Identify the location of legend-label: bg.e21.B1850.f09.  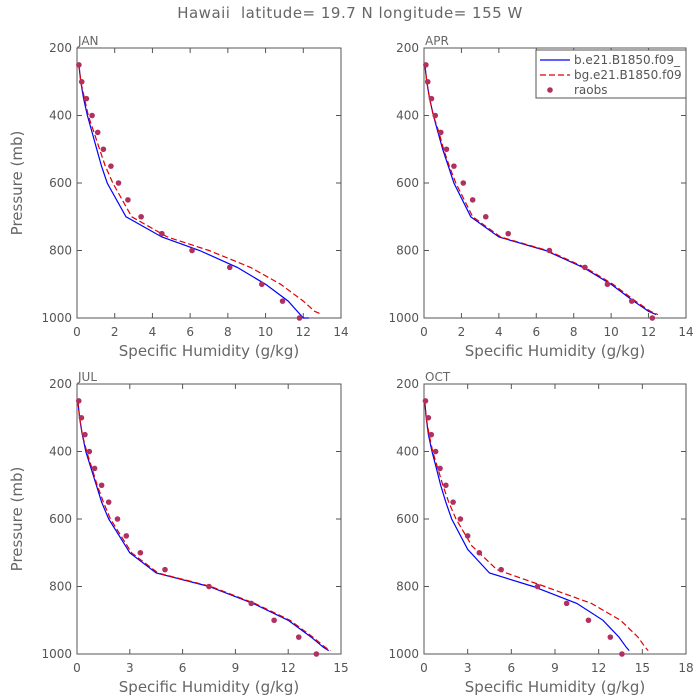
(628, 75).